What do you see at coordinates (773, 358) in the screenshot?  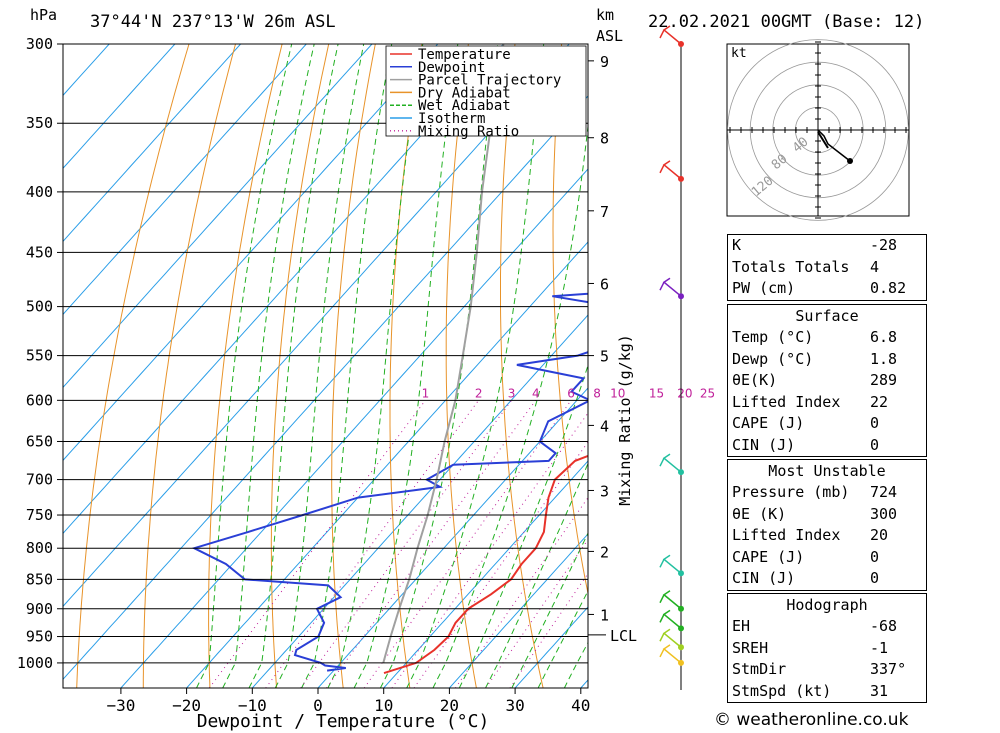 I see `row-label: Dewp (°C)` at bounding box center [773, 358].